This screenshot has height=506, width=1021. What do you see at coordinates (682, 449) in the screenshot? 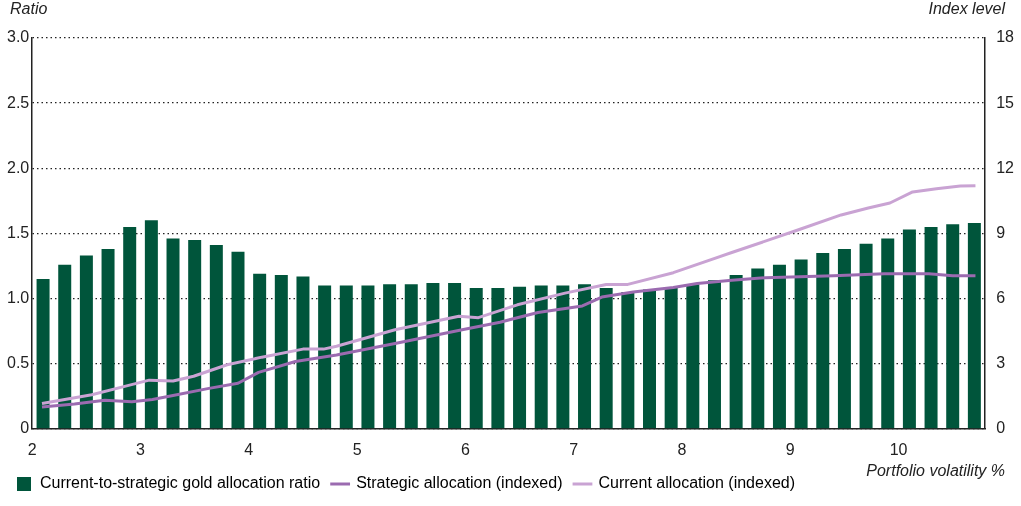
I see `x-tick-label: 8` at bounding box center [682, 449].